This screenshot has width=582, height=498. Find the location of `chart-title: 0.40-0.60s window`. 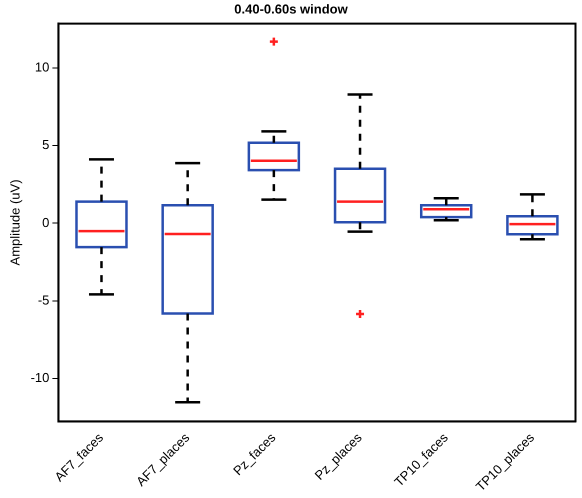

chart-title: 0.40-0.60s window is located at coordinates (291, 8).